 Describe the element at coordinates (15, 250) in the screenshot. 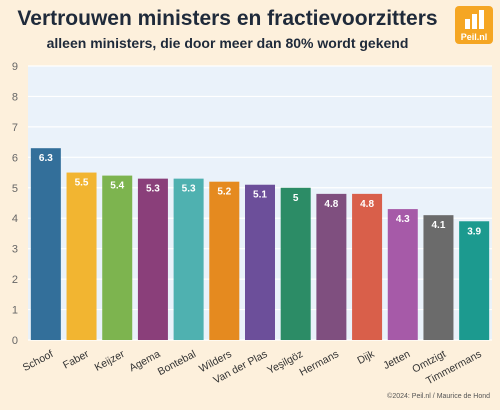

I see `y-tick-label: 3` at that location.